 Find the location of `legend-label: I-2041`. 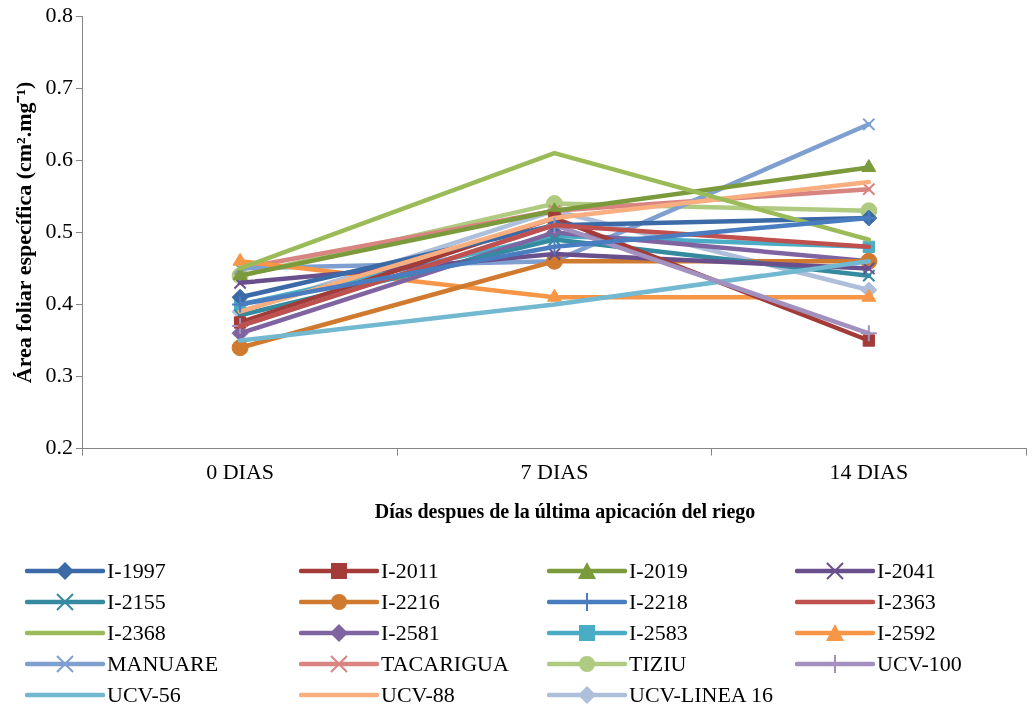

legend-label: I-2041 is located at coordinates (906, 571).